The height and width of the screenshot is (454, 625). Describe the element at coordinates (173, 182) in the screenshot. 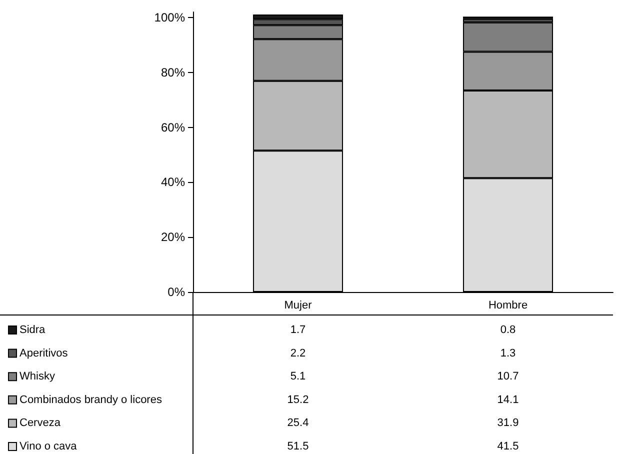

I see `y-tick-label: 40%` at that location.